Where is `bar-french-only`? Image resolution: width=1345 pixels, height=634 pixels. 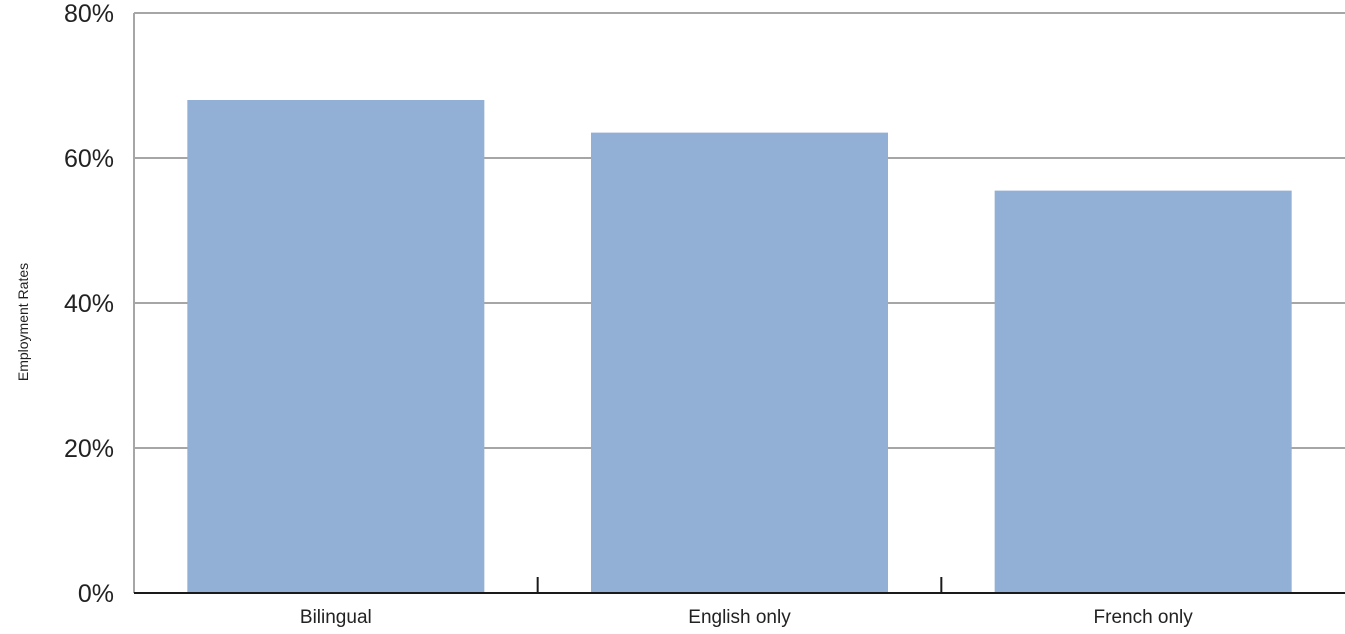 bar-french-only is located at coordinates (1143, 391).